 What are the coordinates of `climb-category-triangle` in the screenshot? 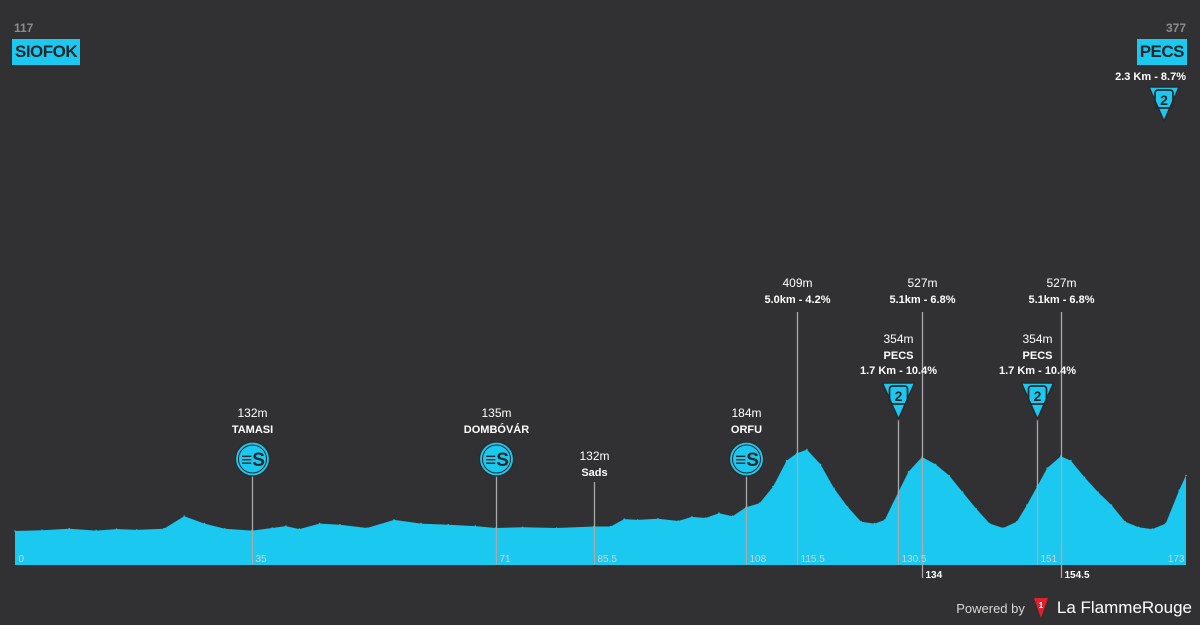 It's located at (1037, 401).